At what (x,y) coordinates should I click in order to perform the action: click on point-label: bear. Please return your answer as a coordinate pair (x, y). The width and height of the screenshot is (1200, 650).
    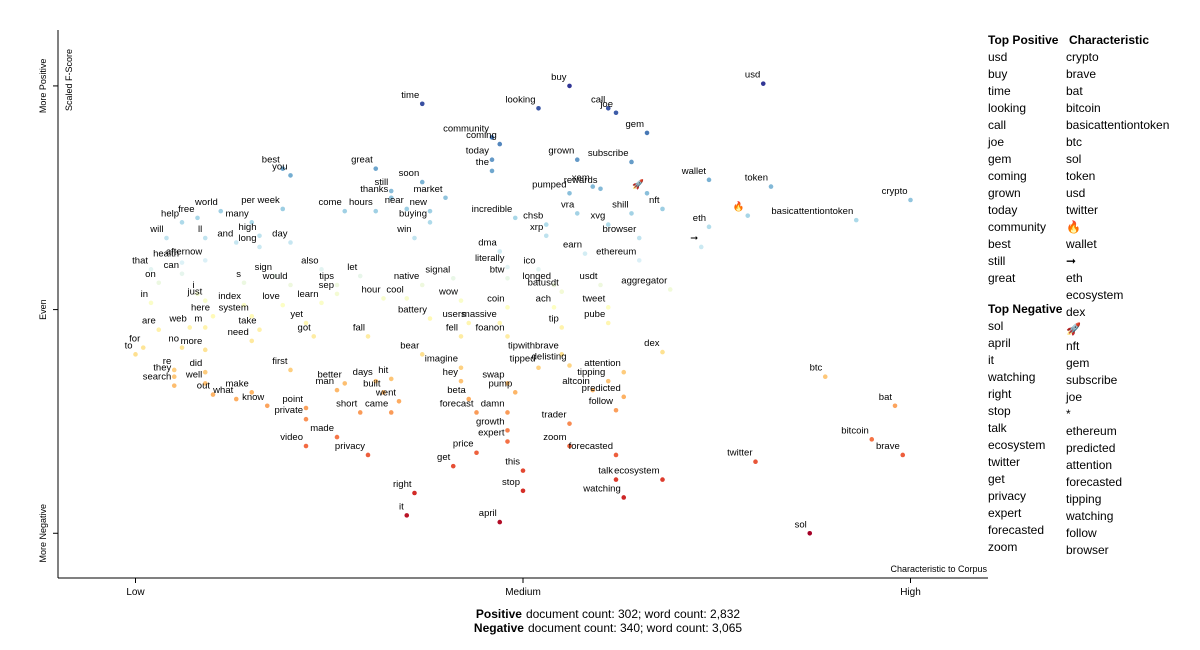
    Looking at the image, I should click on (409, 345).